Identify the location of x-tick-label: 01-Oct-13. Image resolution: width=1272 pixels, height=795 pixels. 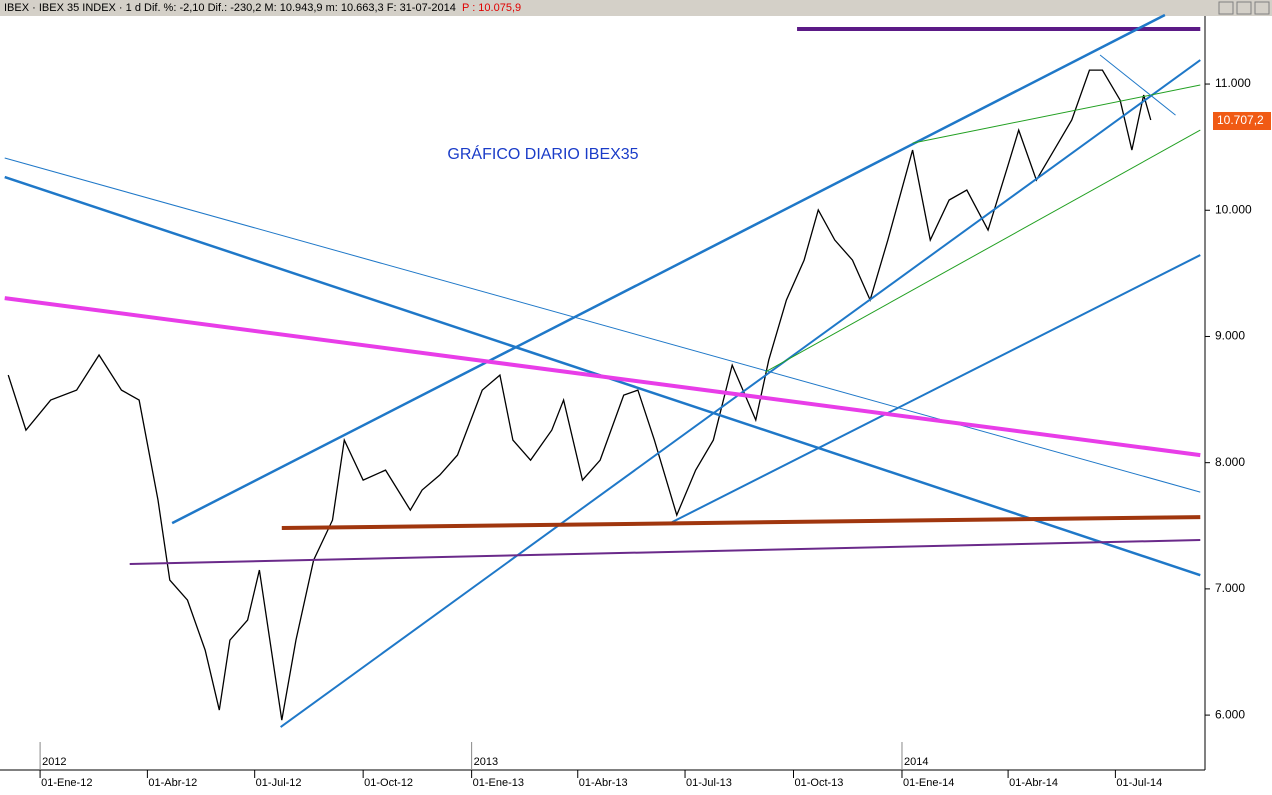
(819, 783).